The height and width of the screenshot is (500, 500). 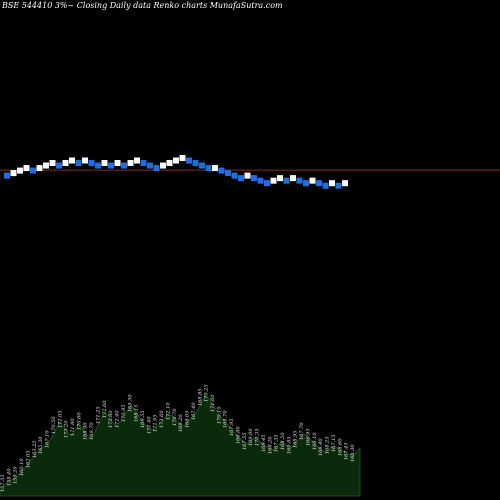 I want to click on price-label: 167.10, so click(x=48, y=439).